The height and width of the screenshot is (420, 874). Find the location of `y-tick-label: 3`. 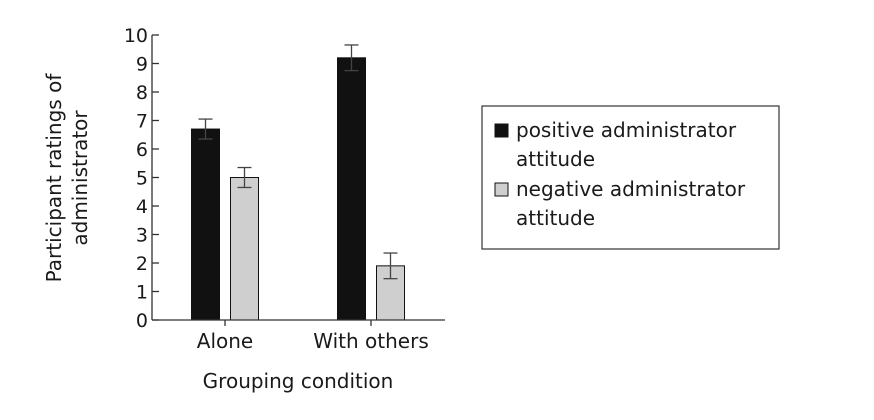

y-tick-label: 3 is located at coordinates (142, 236).